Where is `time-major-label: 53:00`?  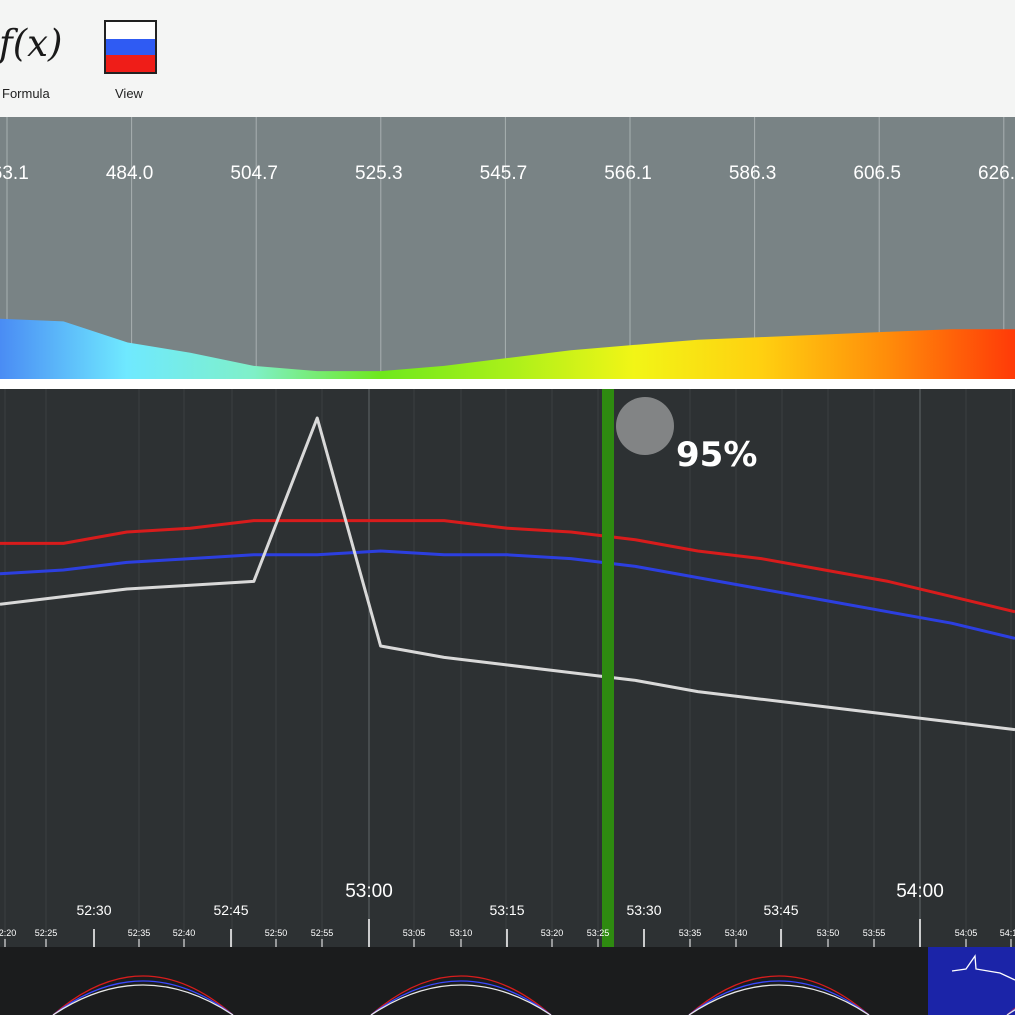
time-major-label: 53:00 is located at coordinates (369, 891).